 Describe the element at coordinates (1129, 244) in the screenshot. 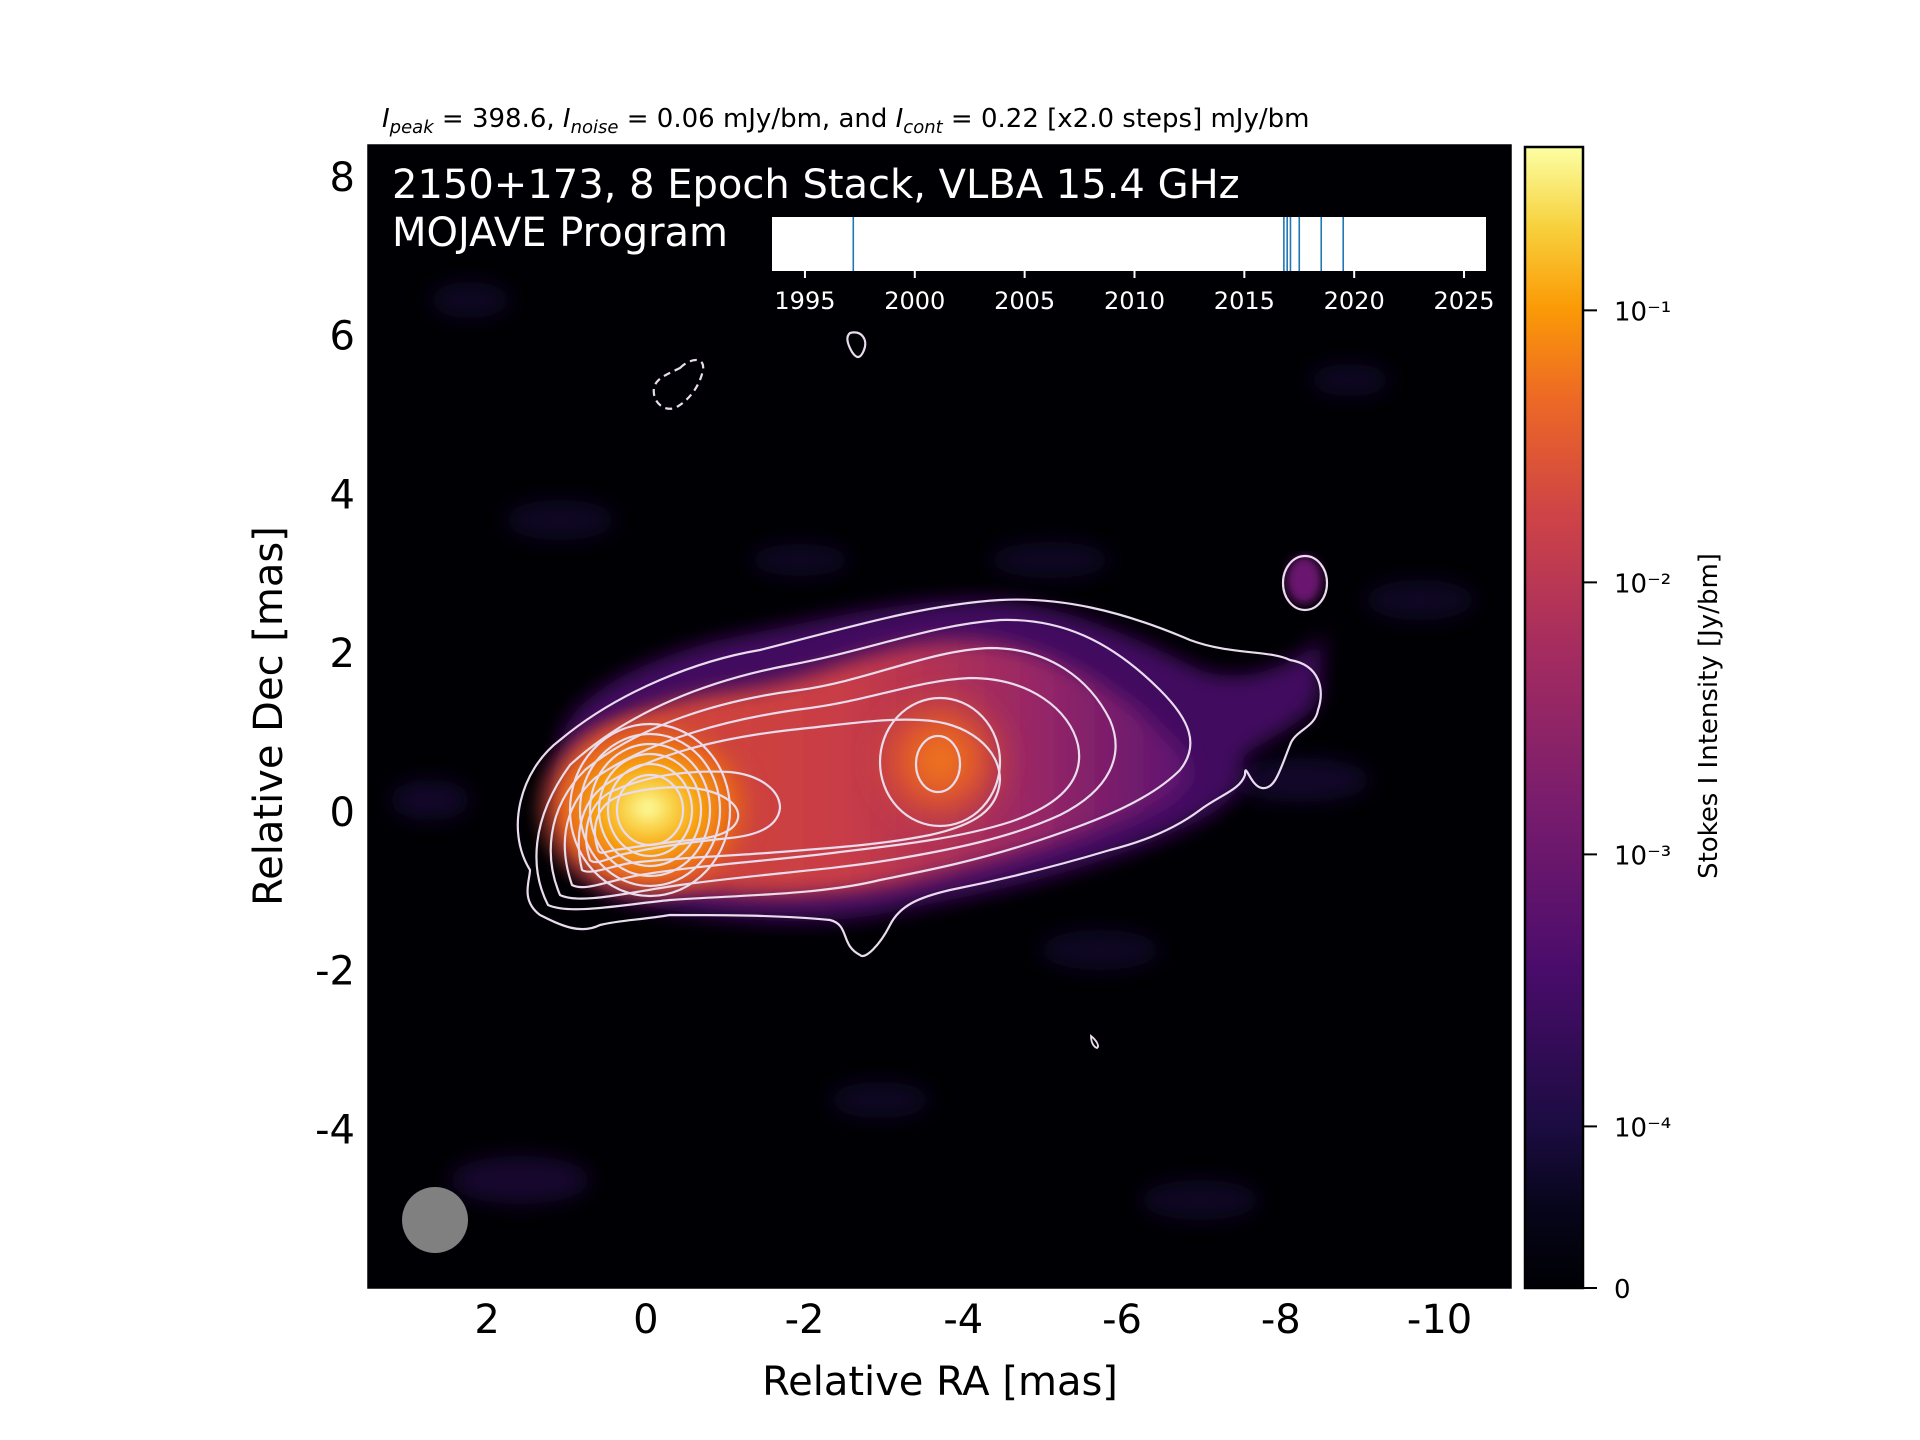

I see `inset-background` at that location.